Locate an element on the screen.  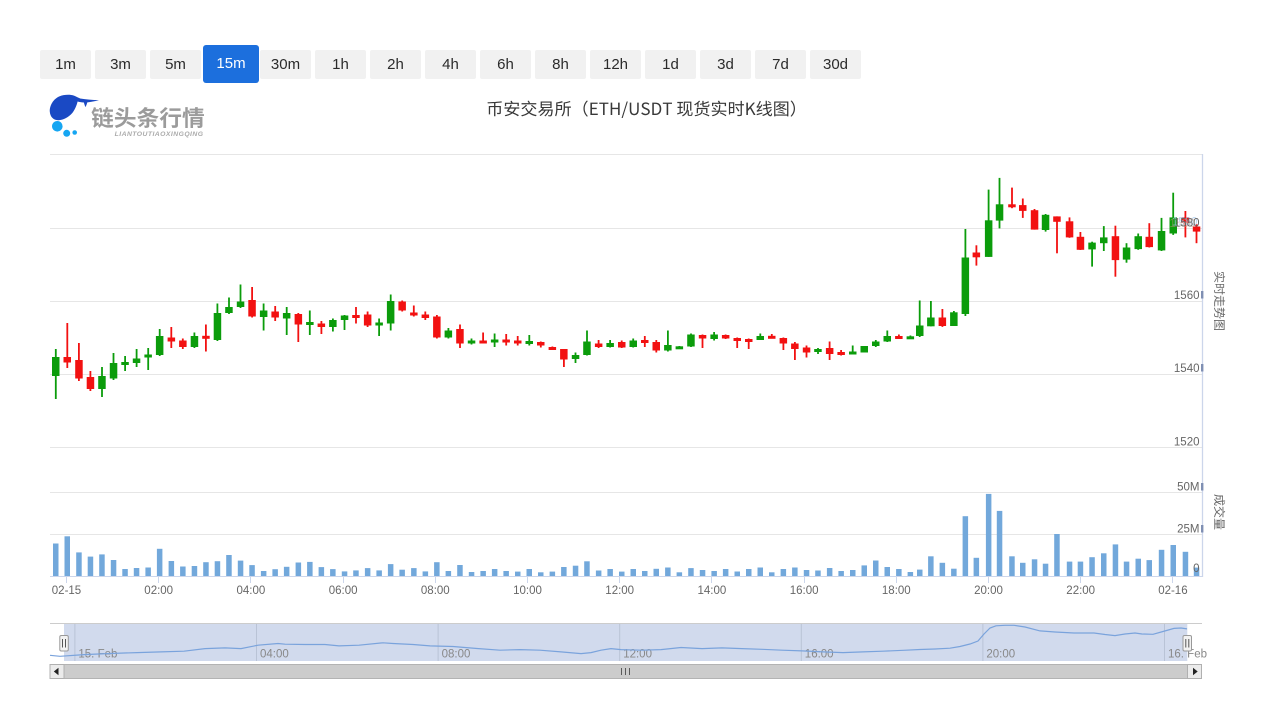
svg-text: LIANTOUTIAOXINGQING is located at coordinates (159, 134).